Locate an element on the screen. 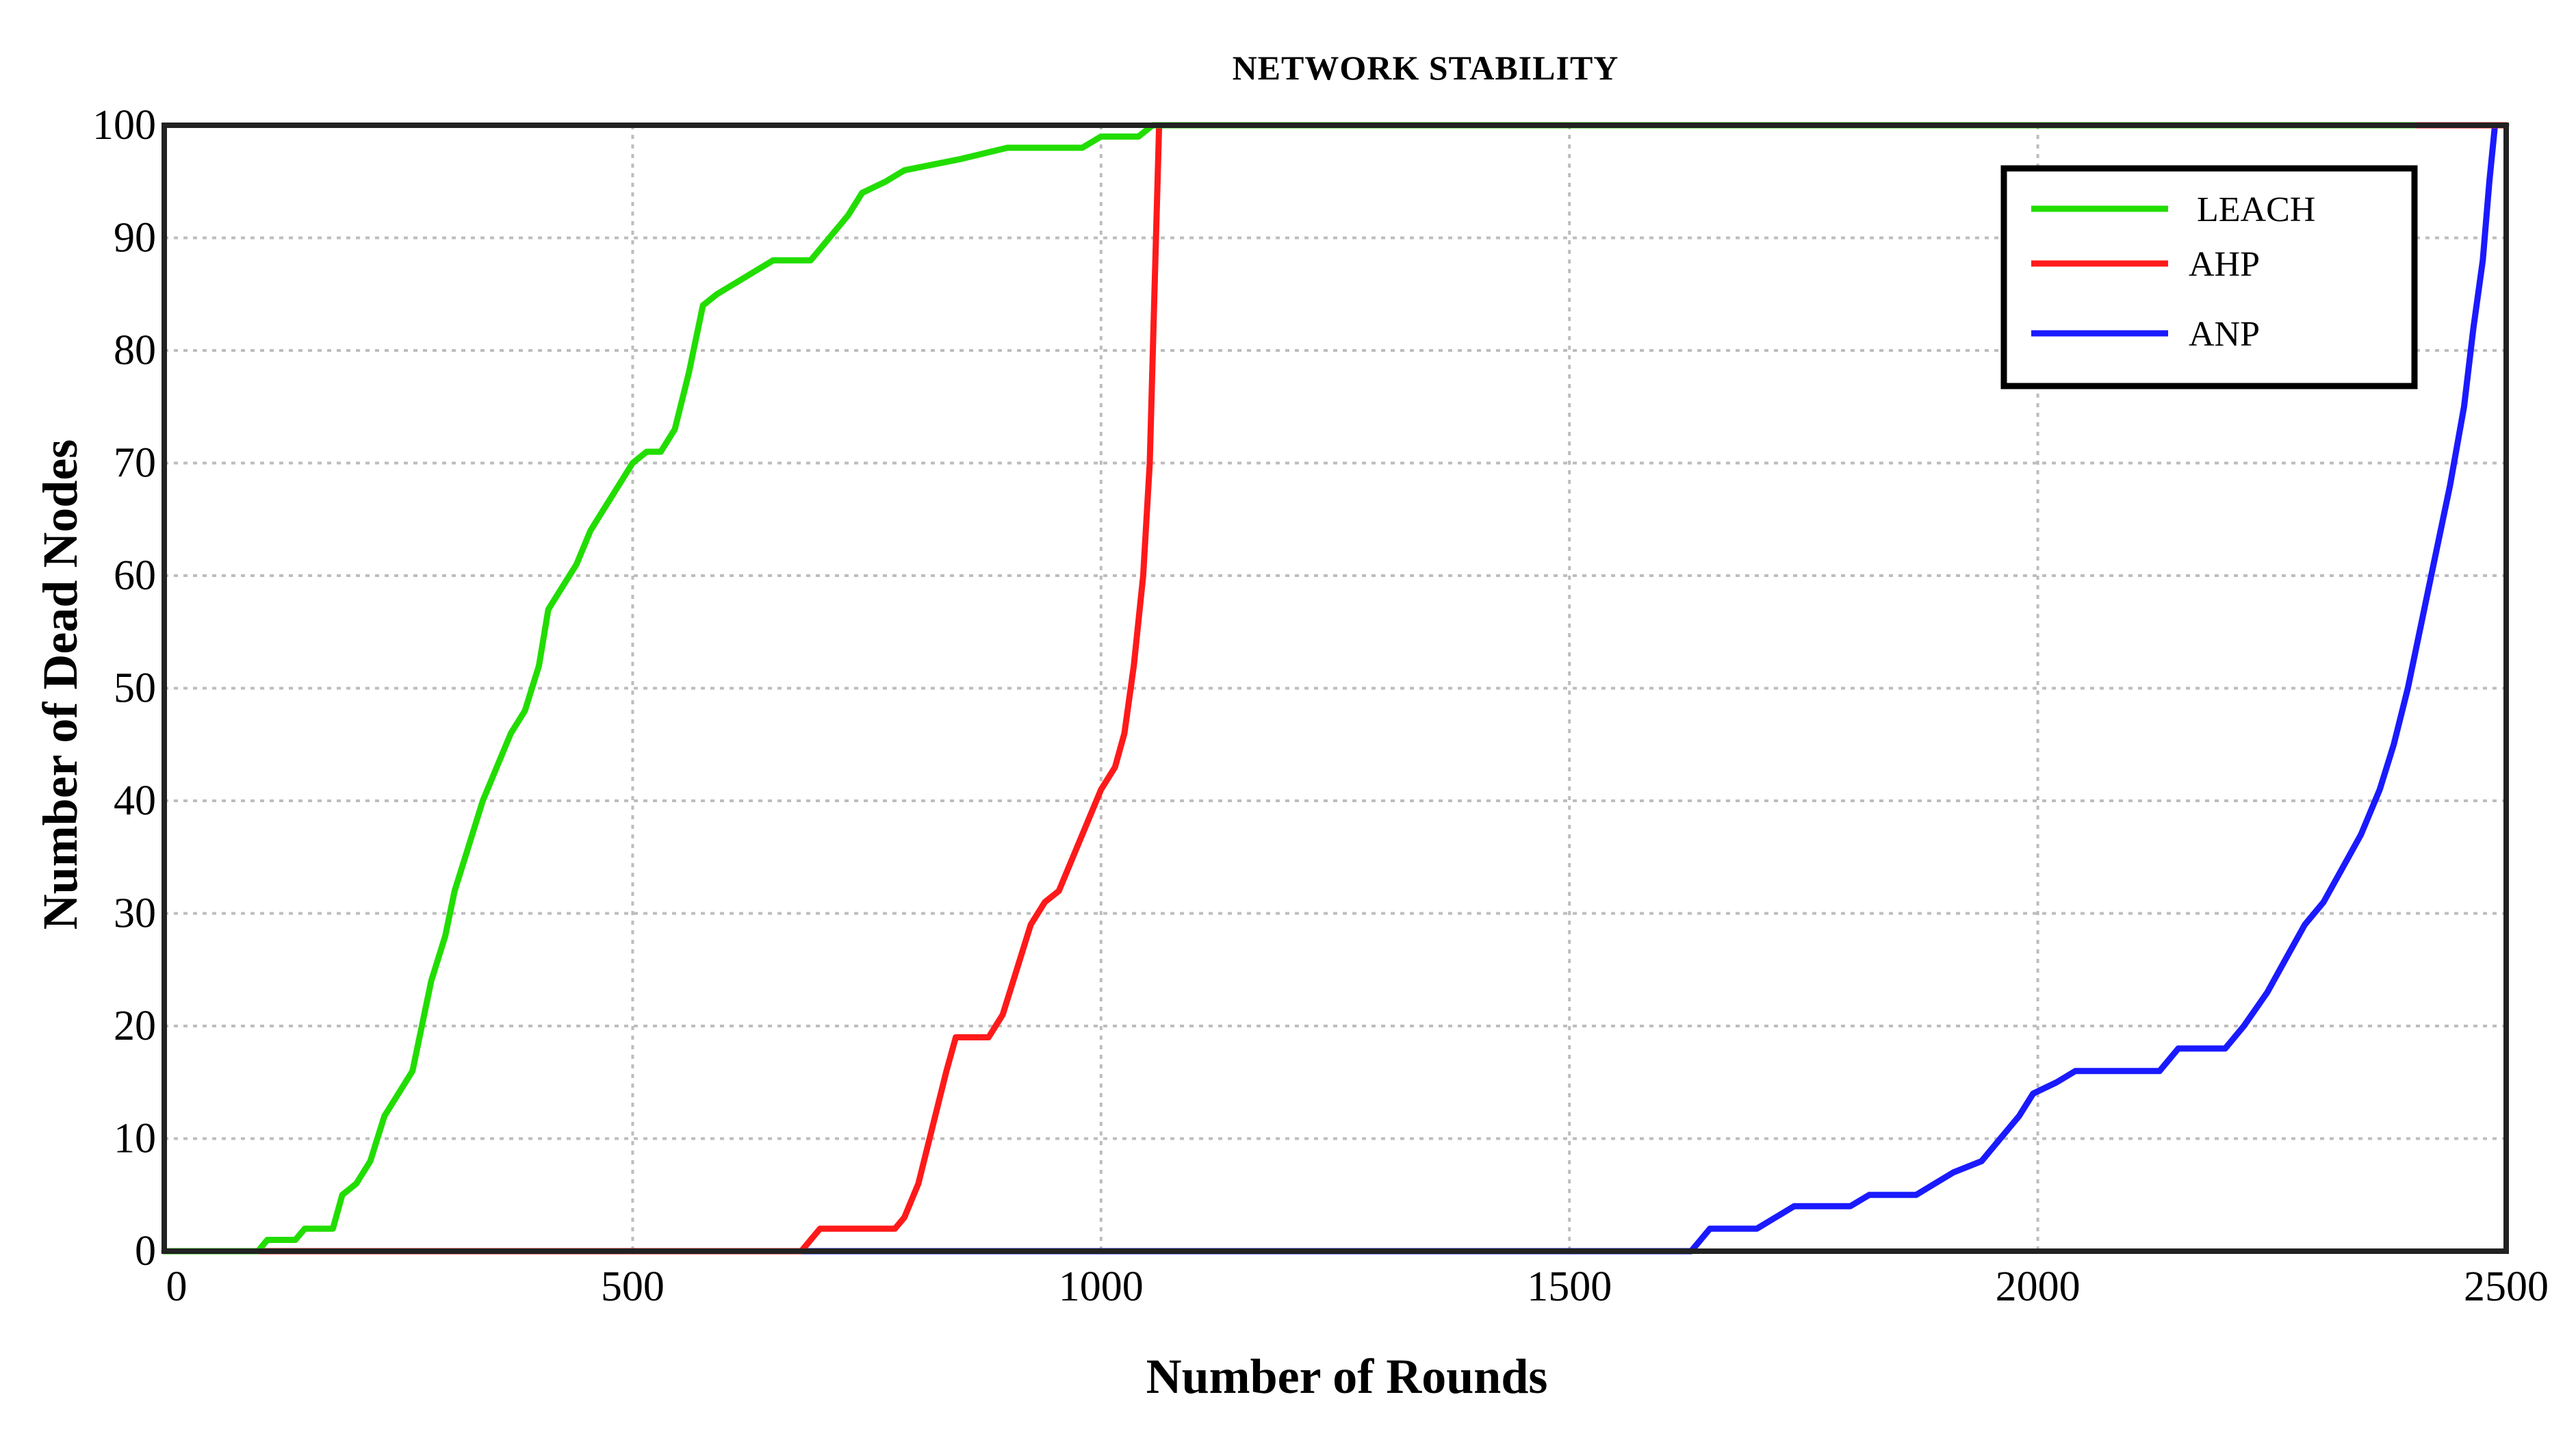  x-tick-label: 2000 is located at coordinates (2038, 1287).